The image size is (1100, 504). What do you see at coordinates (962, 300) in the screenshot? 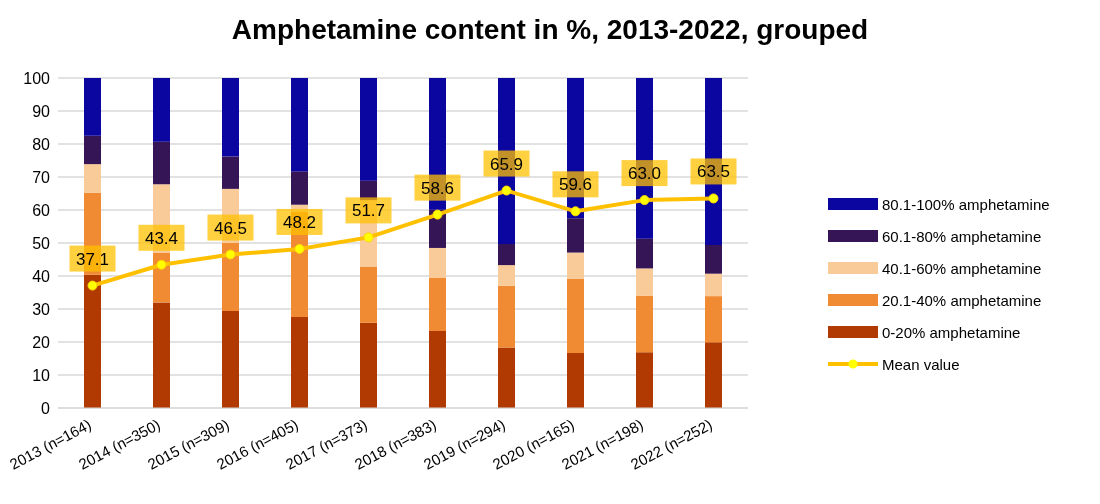
I see `legend-label: 20.1-40% amphetamine` at bounding box center [962, 300].